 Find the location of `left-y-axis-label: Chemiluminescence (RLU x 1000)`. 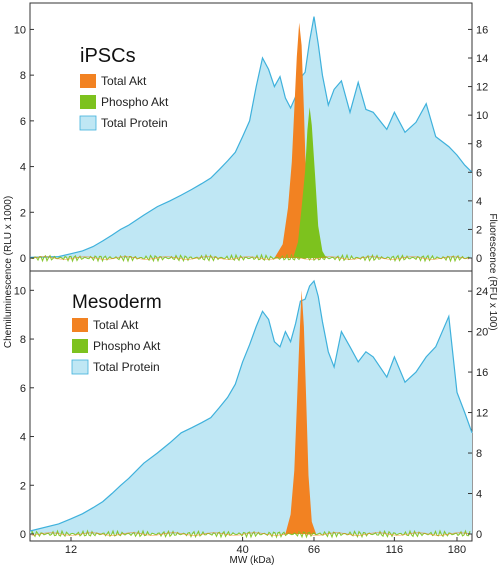

left-y-axis-label: Chemiluminescence (RLU x 1000) is located at coordinates (8, 272).